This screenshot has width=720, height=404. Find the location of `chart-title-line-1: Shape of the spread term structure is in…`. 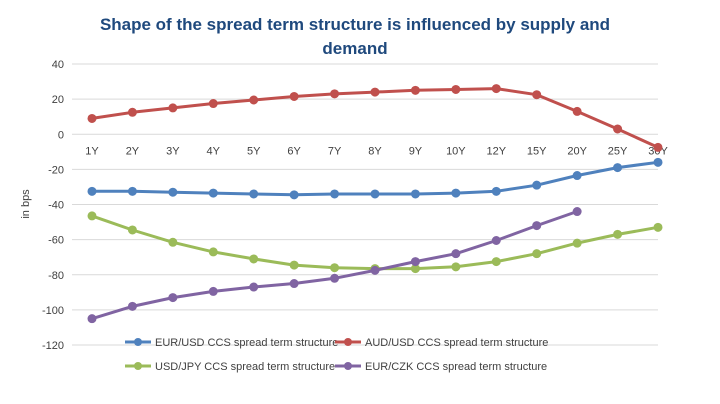

chart-title-line-1: Shape of the spread term structure is in… is located at coordinates (355, 24).